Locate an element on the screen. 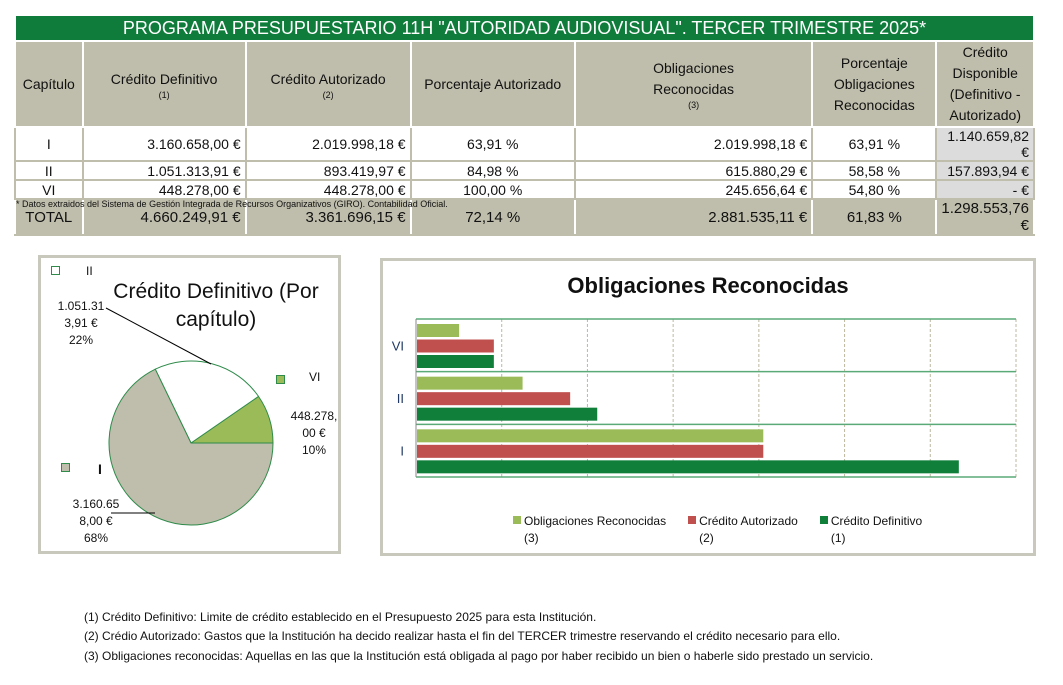  pie-percent: 10% is located at coordinates (314, 450).